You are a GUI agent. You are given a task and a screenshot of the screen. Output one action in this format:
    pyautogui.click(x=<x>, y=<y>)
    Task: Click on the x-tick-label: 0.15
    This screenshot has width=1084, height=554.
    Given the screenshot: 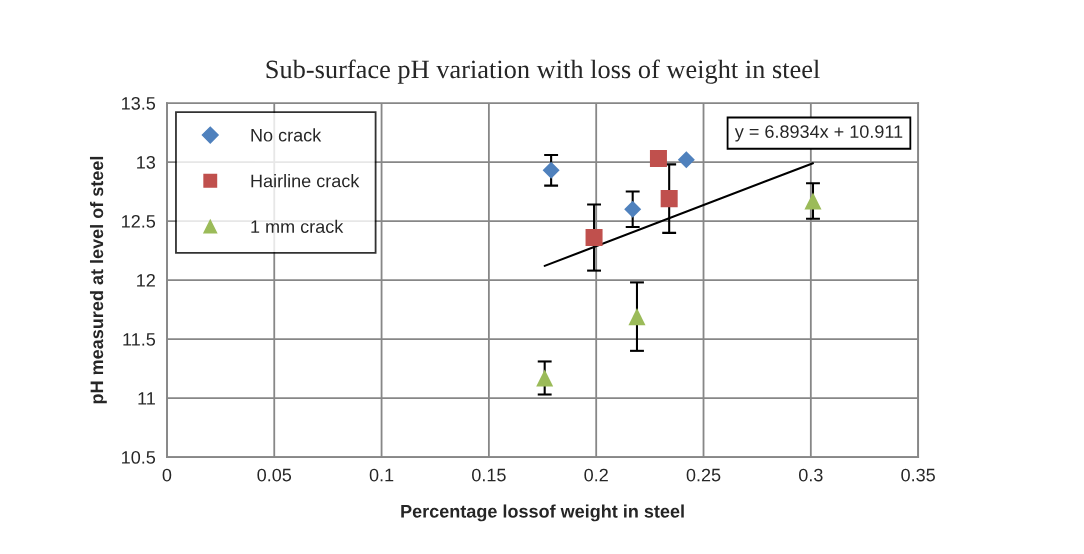 What is the action you would take?
    pyautogui.click(x=489, y=475)
    